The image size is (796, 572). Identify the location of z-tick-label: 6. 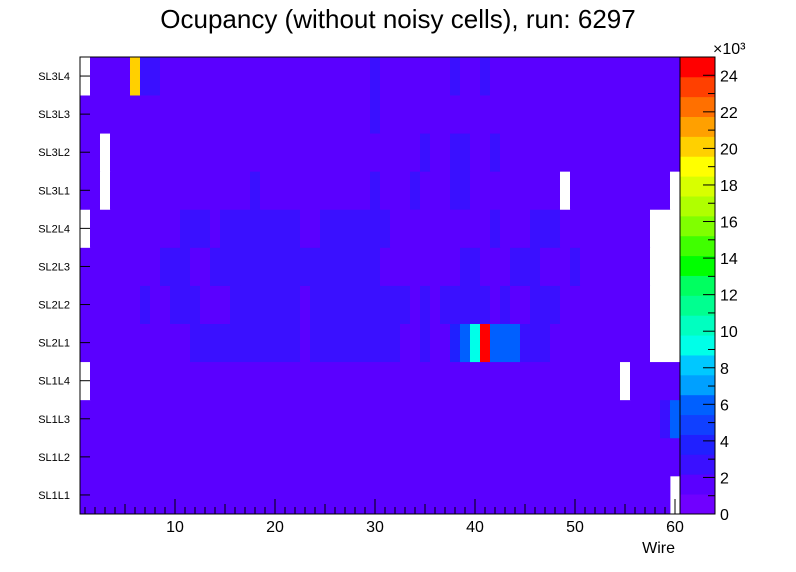
(724, 405).